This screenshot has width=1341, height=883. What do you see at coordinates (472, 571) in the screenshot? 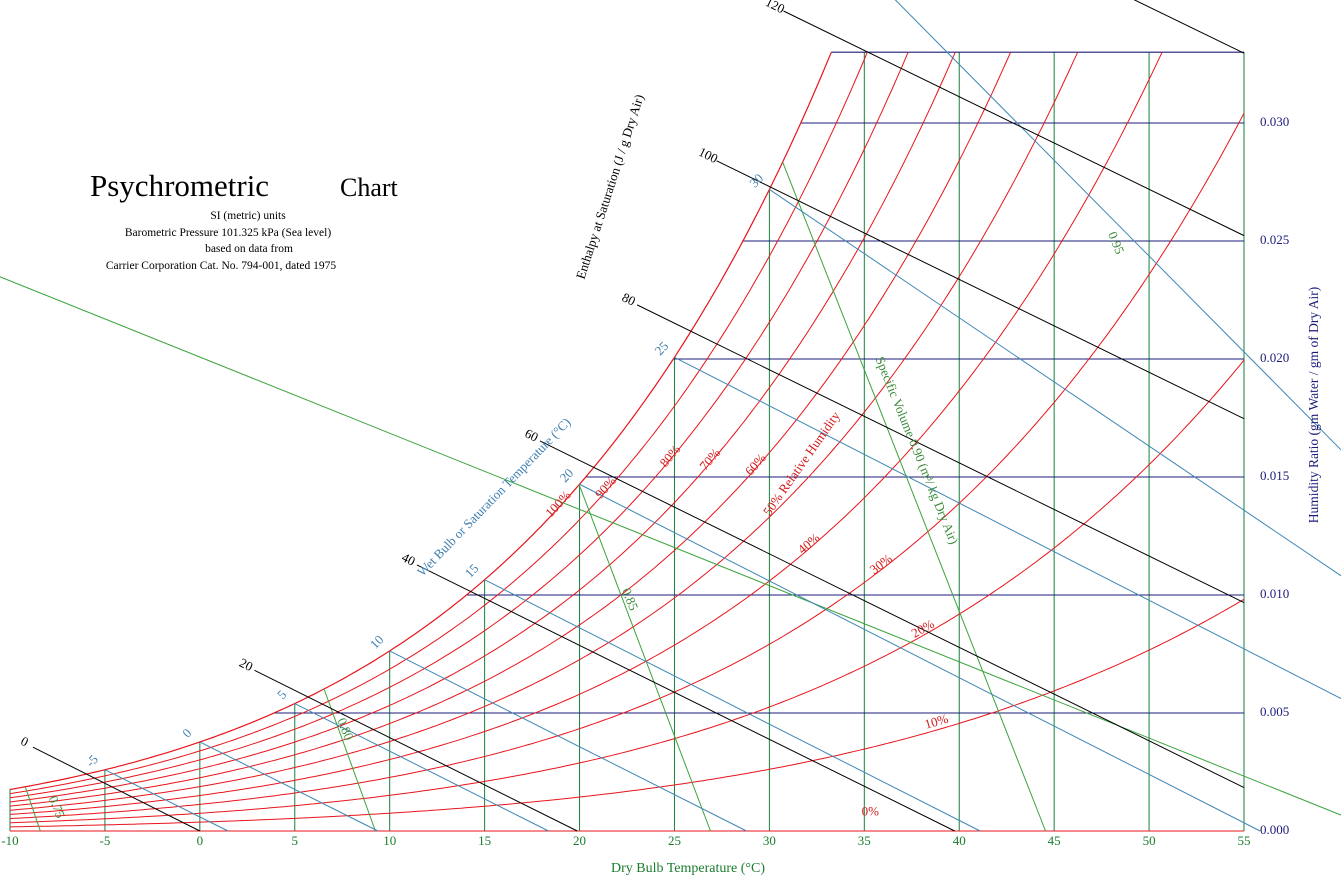
I see `wet-bulb-label: 15` at bounding box center [472, 571].